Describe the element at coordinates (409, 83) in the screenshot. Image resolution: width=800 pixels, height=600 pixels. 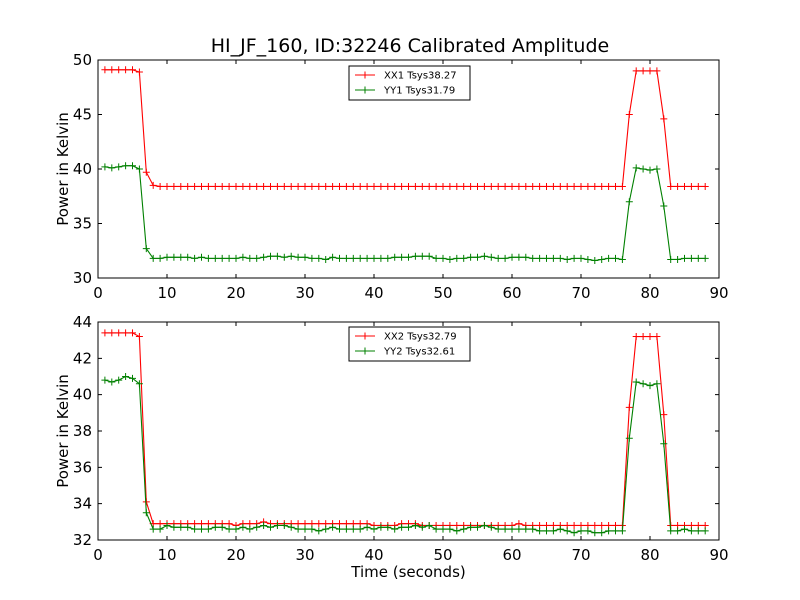
I see `legend-box` at that location.